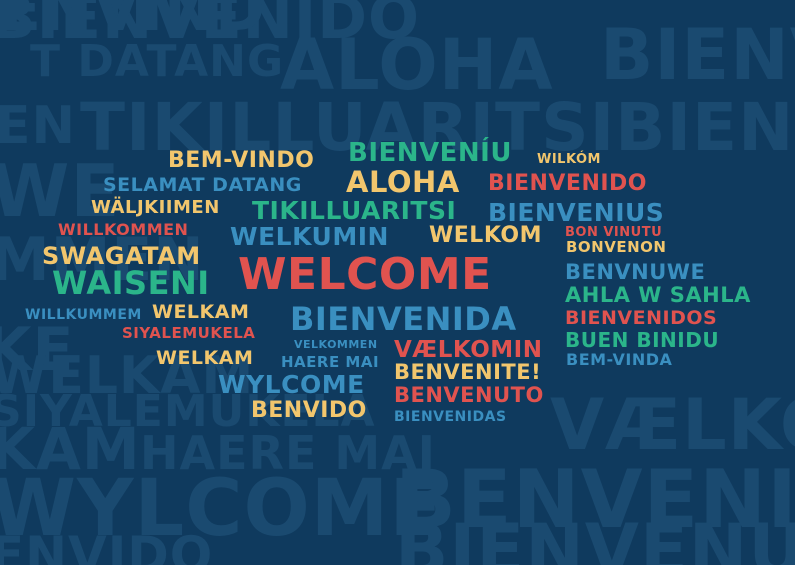  I want to click on background-word: KE, so click(37, 350).